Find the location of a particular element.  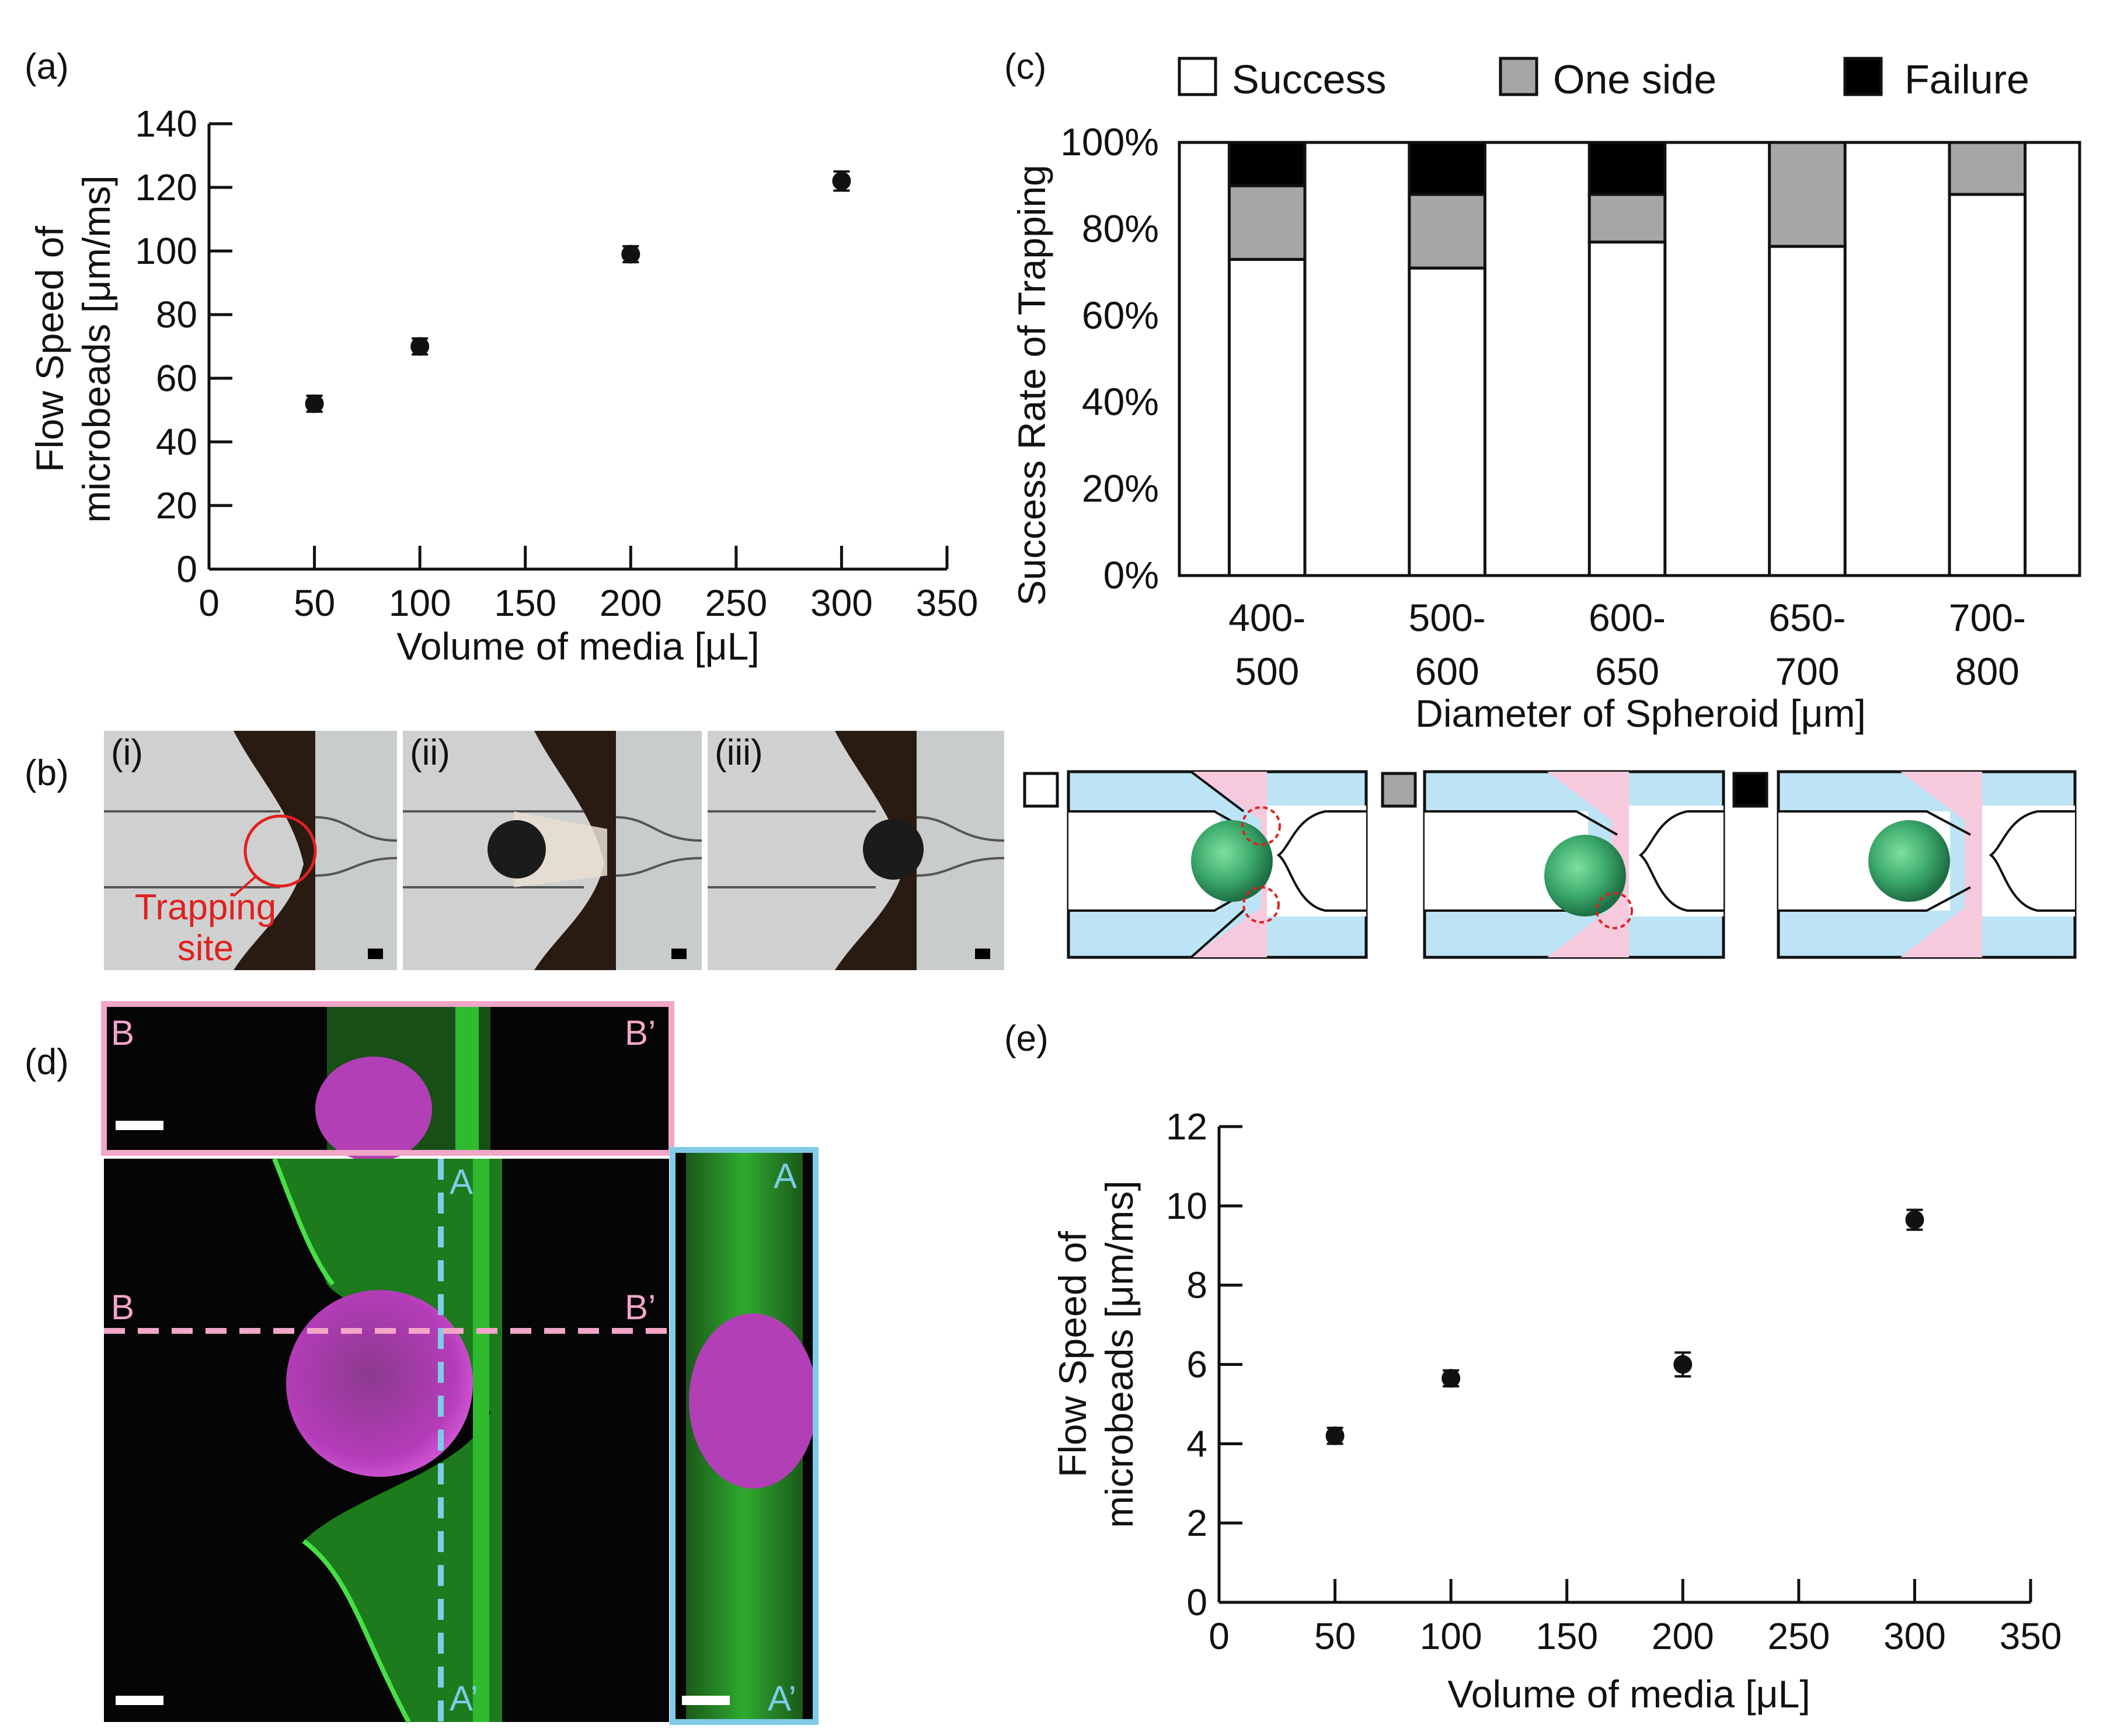

y-tick-label: 8 is located at coordinates (1197, 1285).